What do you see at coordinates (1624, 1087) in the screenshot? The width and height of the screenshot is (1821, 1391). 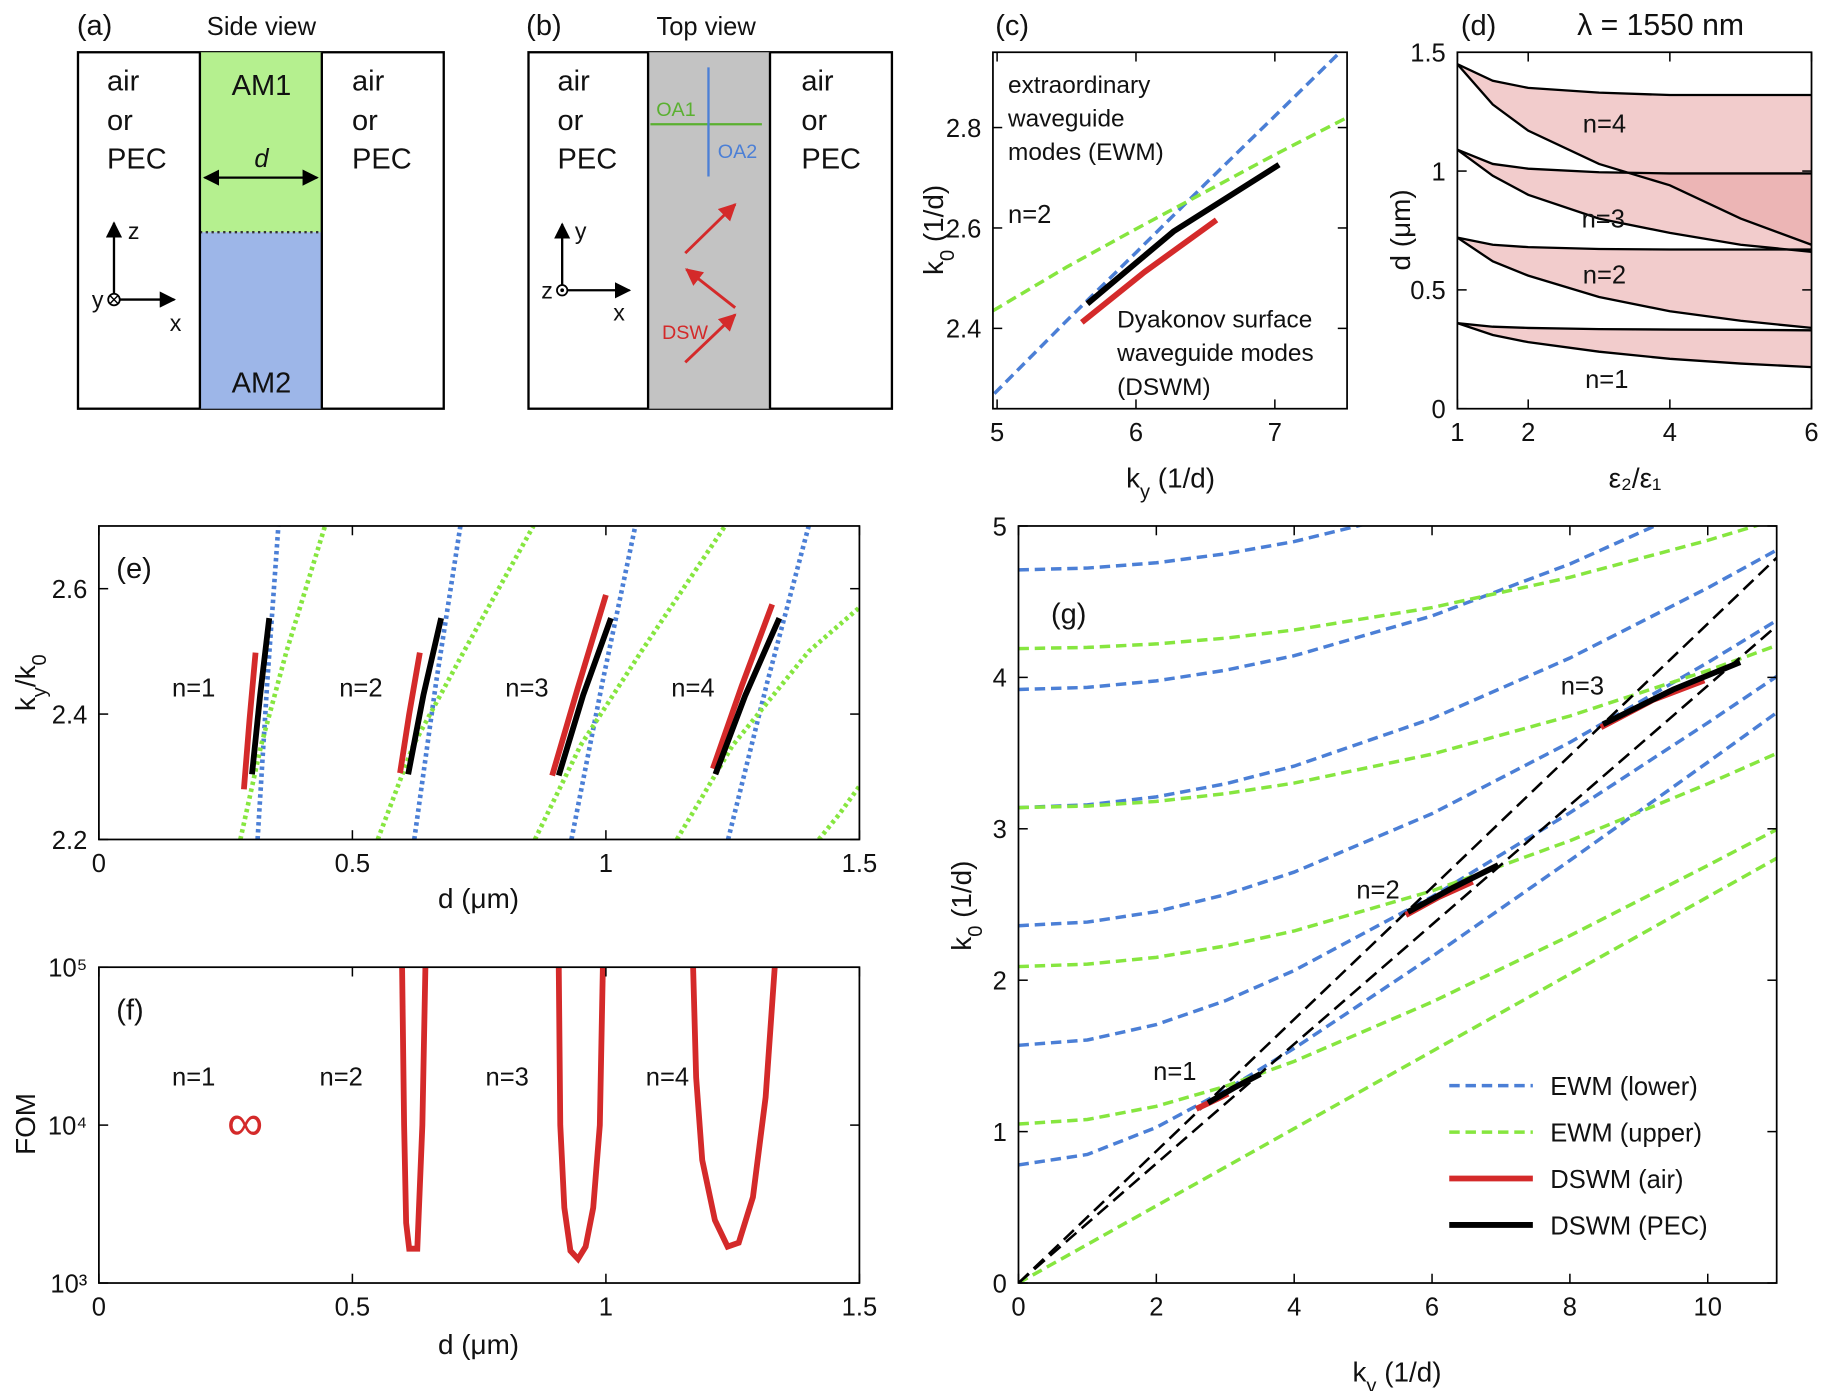 I see `legend-label: EWM (lower)` at bounding box center [1624, 1087].